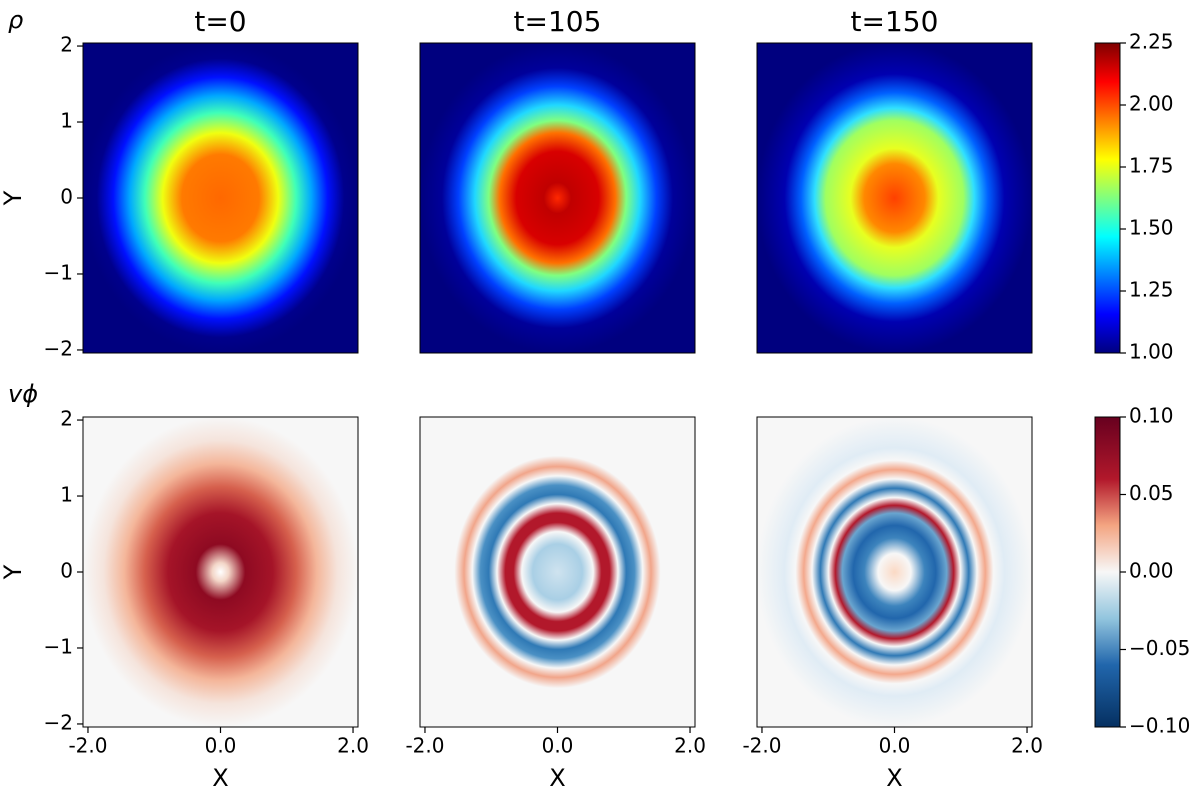 This screenshot has width=1200, height=802. What do you see at coordinates (1151, 416) in the screenshot?
I see `colorbar-tick-label: 0.10` at bounding box center [1151, 416].